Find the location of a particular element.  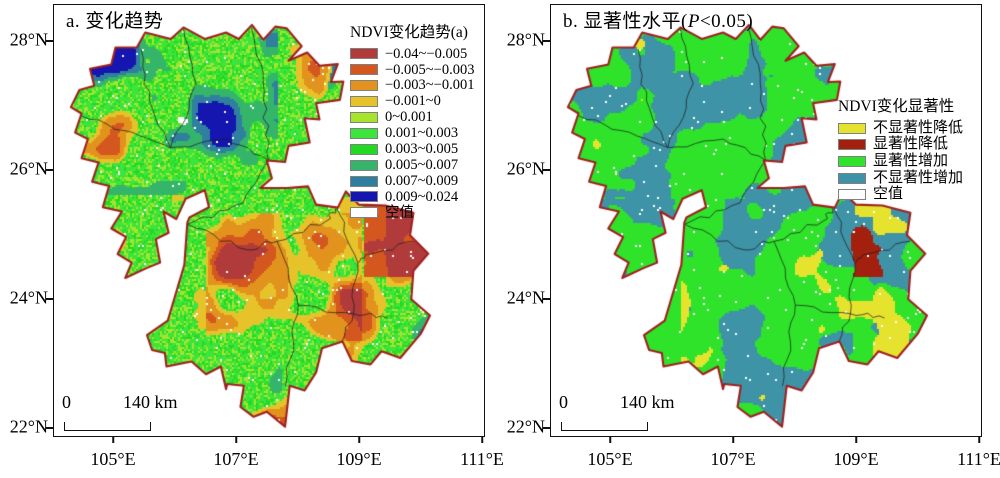

legend-item: 不显著性增加 is located at coordinates (900, 178).